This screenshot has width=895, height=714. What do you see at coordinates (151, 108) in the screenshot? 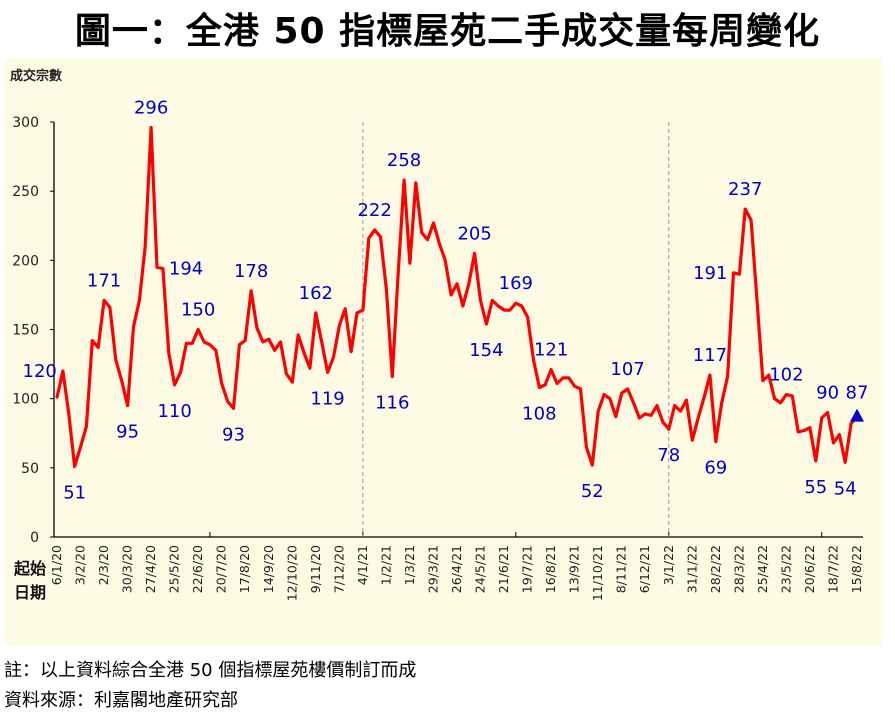
I see `data-label: 296` at bounding box center [151, 108].